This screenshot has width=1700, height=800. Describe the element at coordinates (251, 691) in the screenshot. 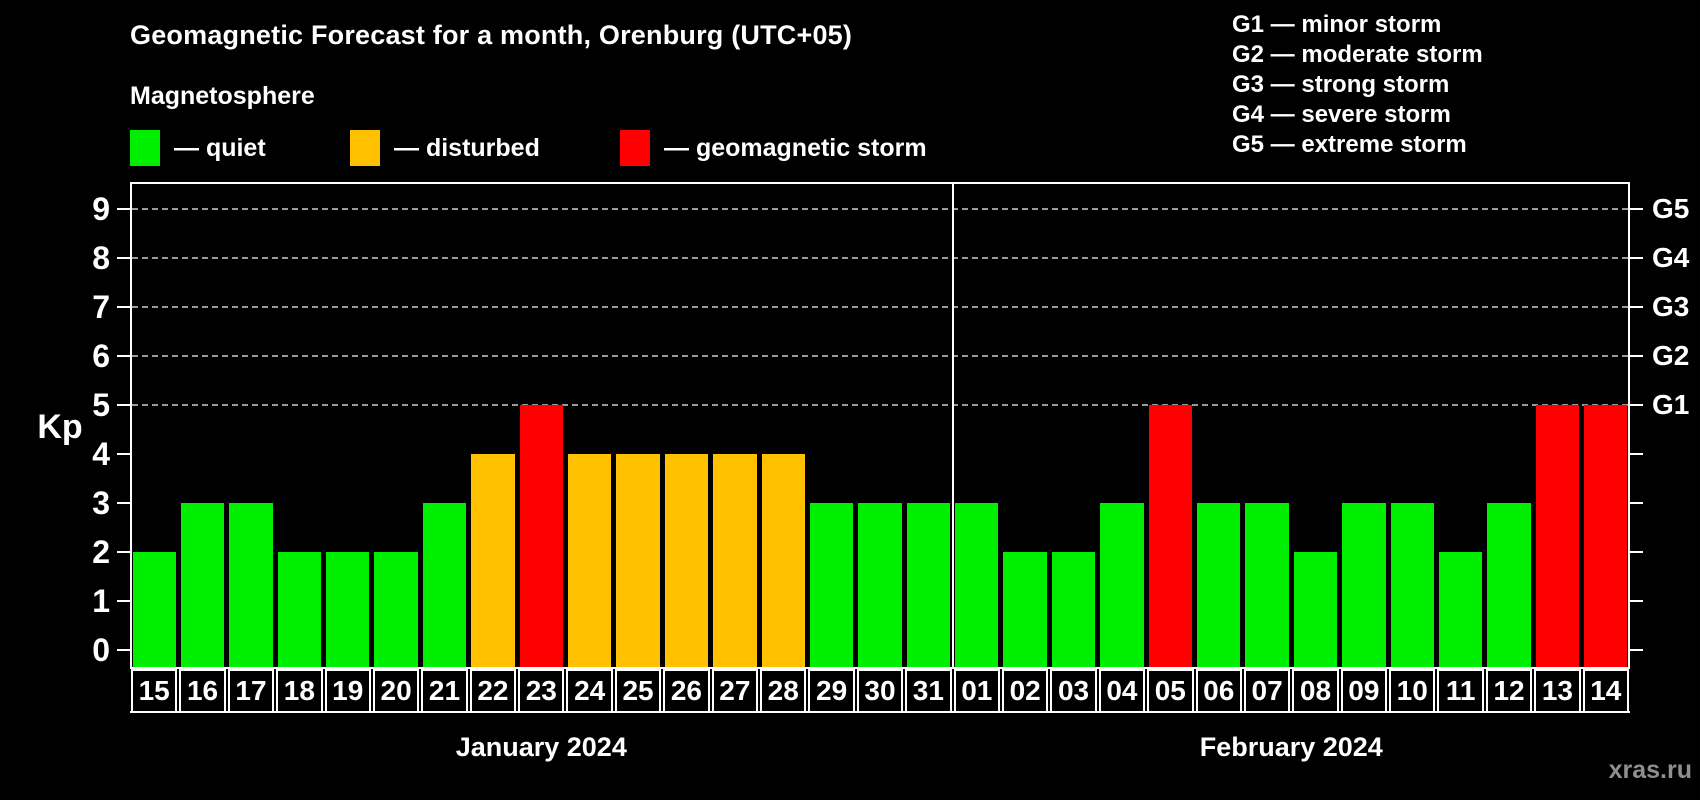

I see `day-label-17: 17` at that location.